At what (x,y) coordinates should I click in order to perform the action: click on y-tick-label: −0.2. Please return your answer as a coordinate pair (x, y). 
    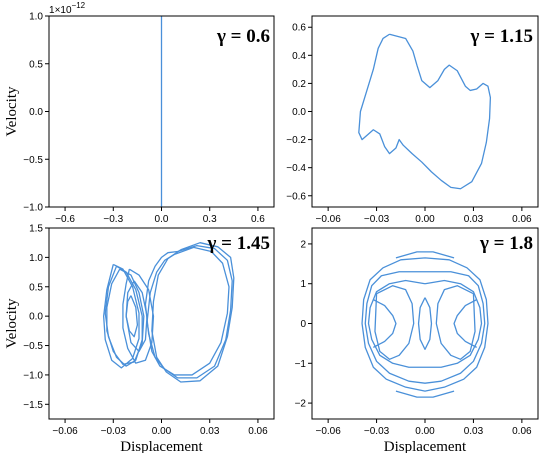
    Looking at the image, I should click on (296, 140).